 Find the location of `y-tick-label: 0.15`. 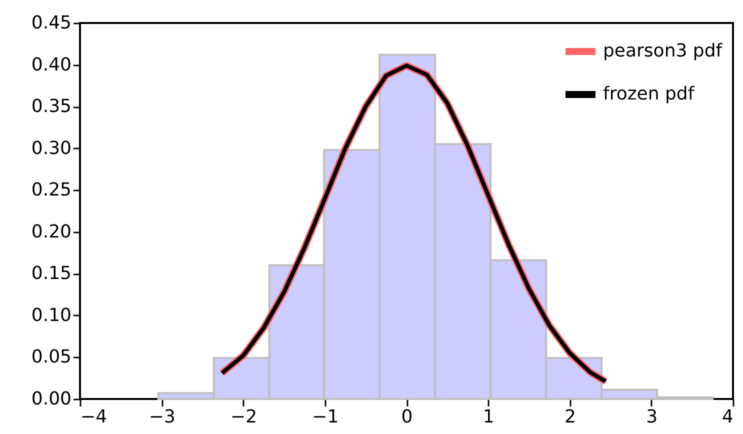

y-tick-label: 0.15 is located at coordinates (51, 273).